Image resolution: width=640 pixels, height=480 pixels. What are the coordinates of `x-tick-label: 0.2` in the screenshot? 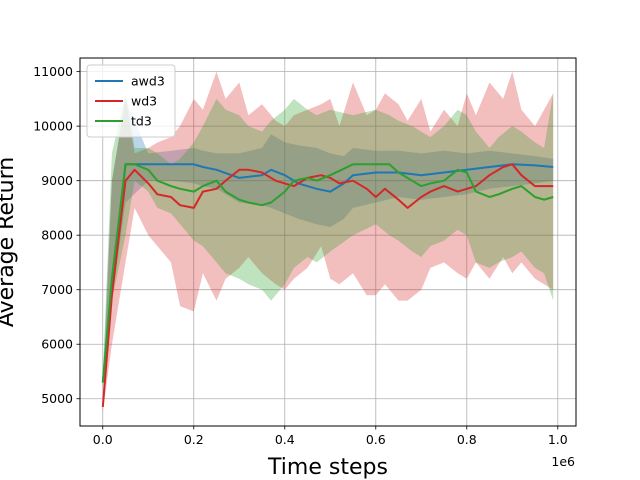 It's located at (194, 439).